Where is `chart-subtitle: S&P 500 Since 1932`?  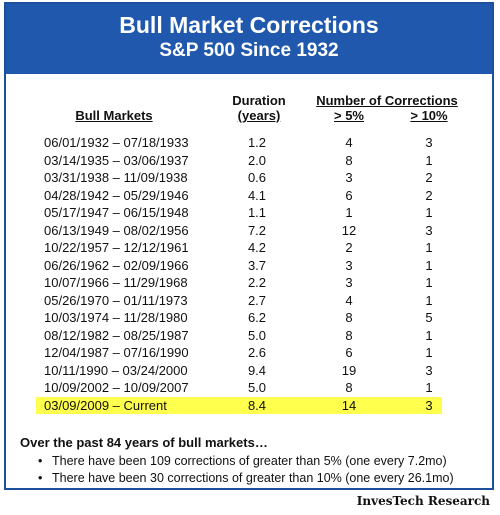 chart-subtitle: S&P 500 Since 1932 is located at coordinates (249, 50).